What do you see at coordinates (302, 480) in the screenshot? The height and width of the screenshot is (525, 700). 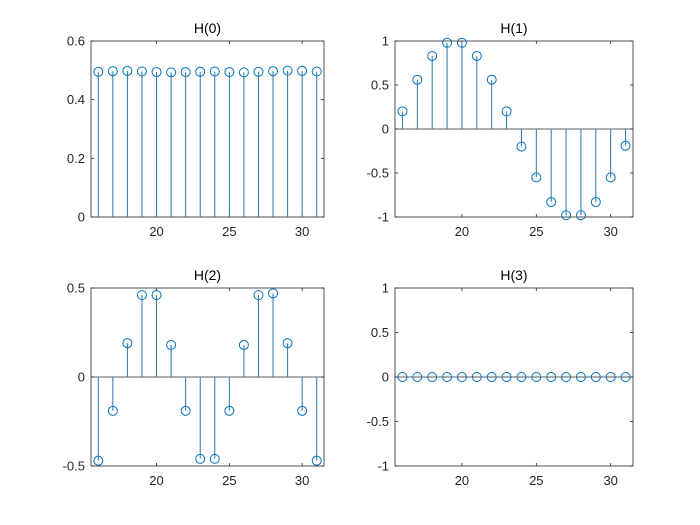 I see `x-tick-label-2-2: 30` at bounding box center [302, 480].